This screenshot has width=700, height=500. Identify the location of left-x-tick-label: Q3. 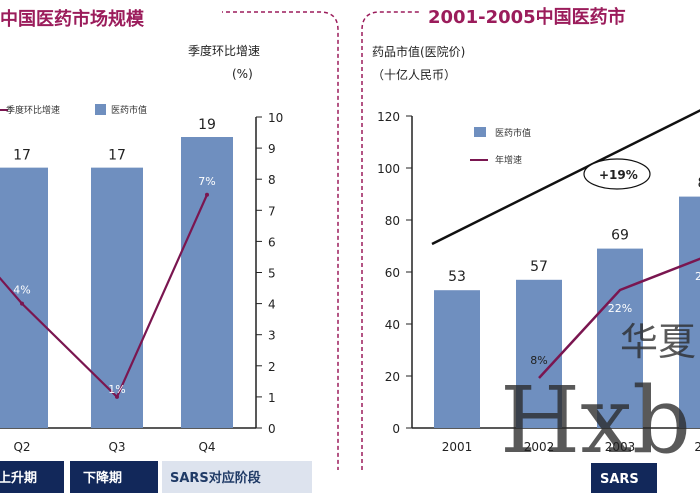
(116, 447).